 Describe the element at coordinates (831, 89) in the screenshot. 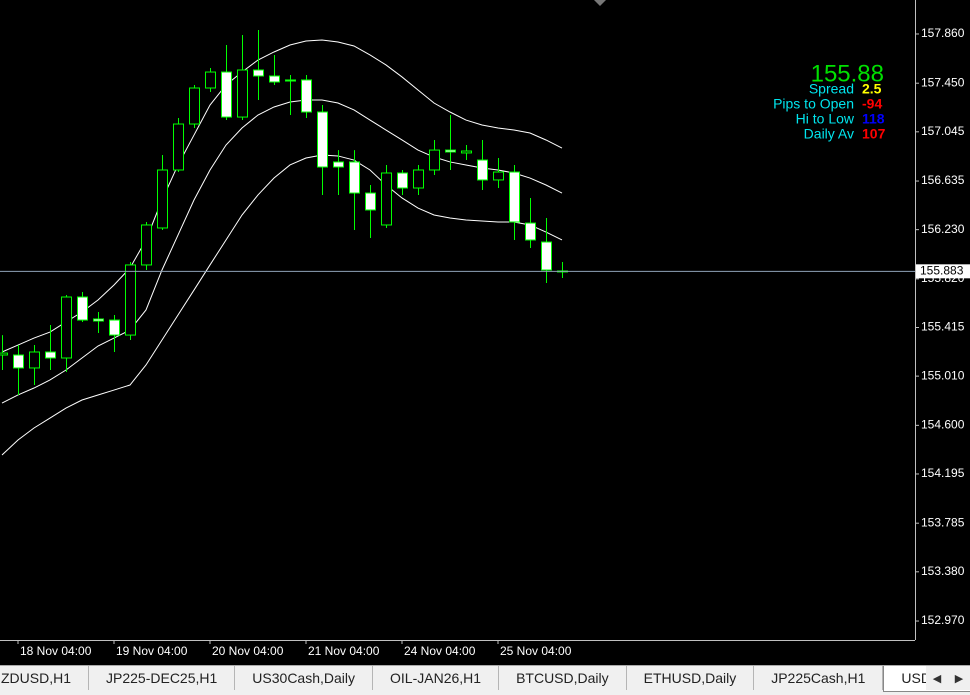

I see `info-label: Spread` at that location.